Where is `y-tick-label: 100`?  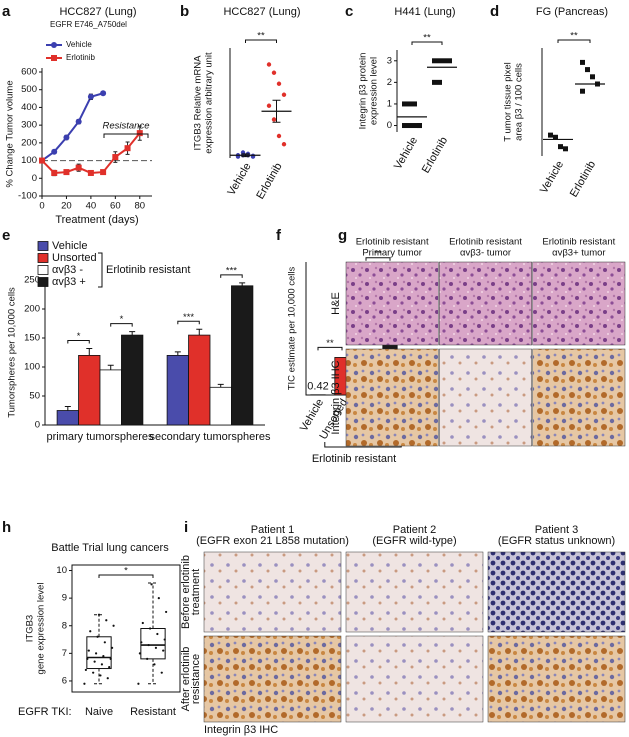
y-tick-label: 100 is located at coordinates (29, 160).